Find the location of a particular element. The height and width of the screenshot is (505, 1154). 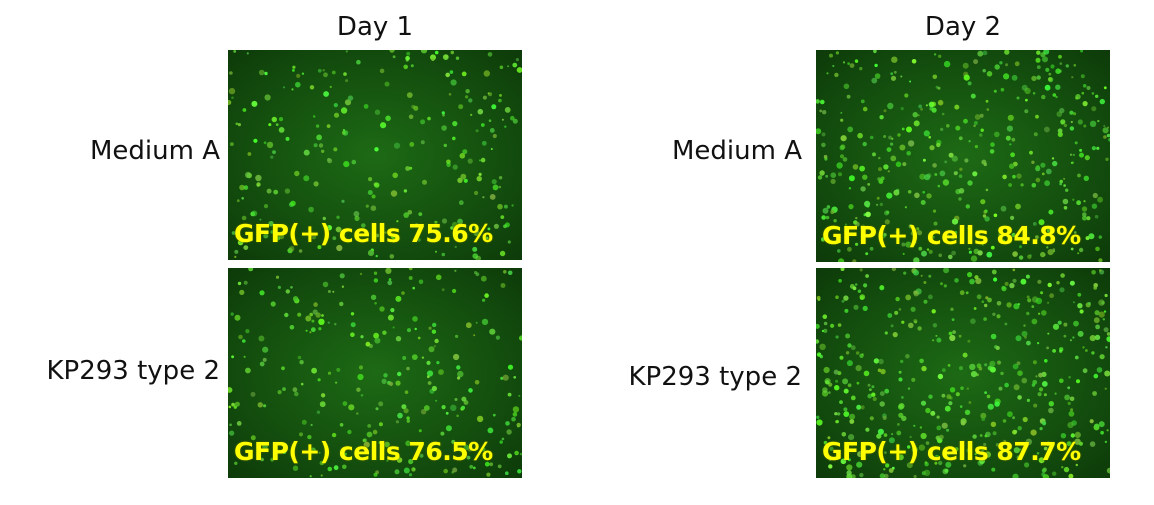

column-title-day2: Day 2 is located at coordinates (963, 27).